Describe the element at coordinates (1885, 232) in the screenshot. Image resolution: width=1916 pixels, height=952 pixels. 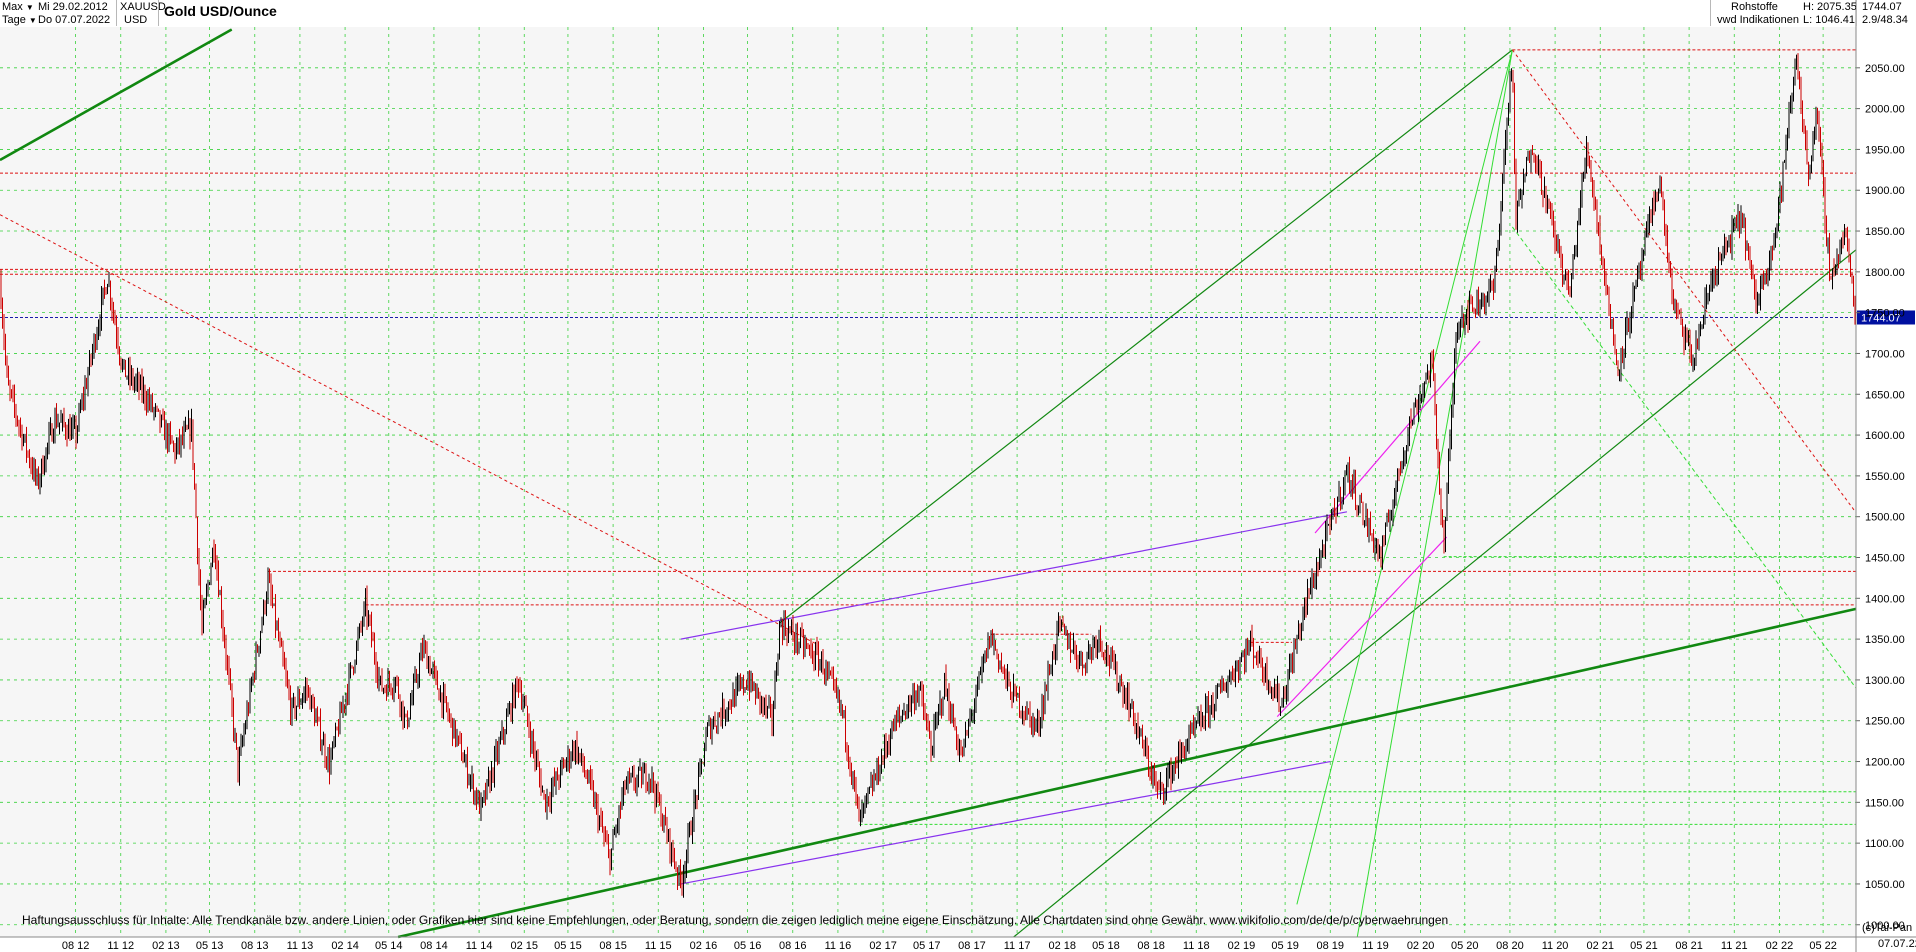
I see `y-tick-label: 1850.00` at that location.